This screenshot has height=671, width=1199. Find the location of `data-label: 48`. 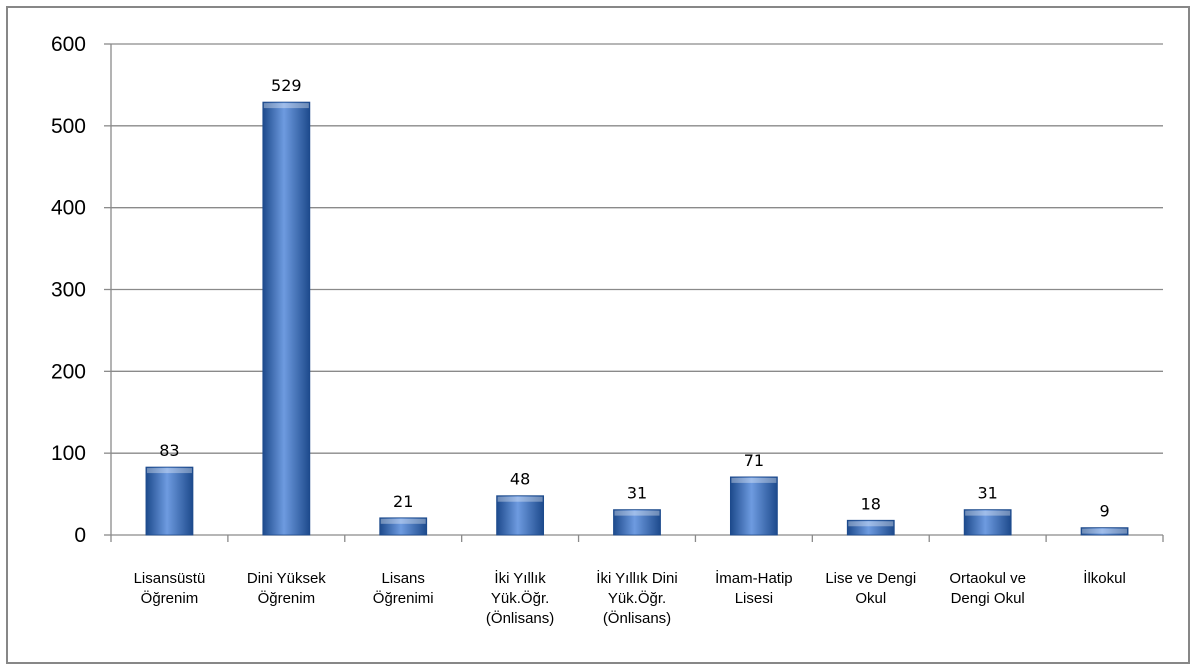

data-label: 48 is located at coordinates (520, 479).